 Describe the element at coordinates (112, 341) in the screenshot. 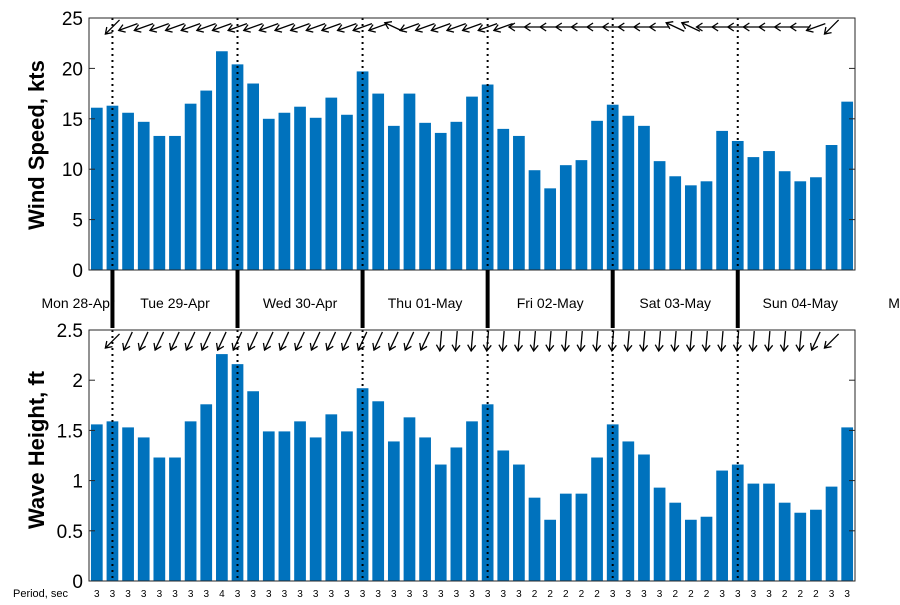

I see `wave-arrow-sw` at that location.